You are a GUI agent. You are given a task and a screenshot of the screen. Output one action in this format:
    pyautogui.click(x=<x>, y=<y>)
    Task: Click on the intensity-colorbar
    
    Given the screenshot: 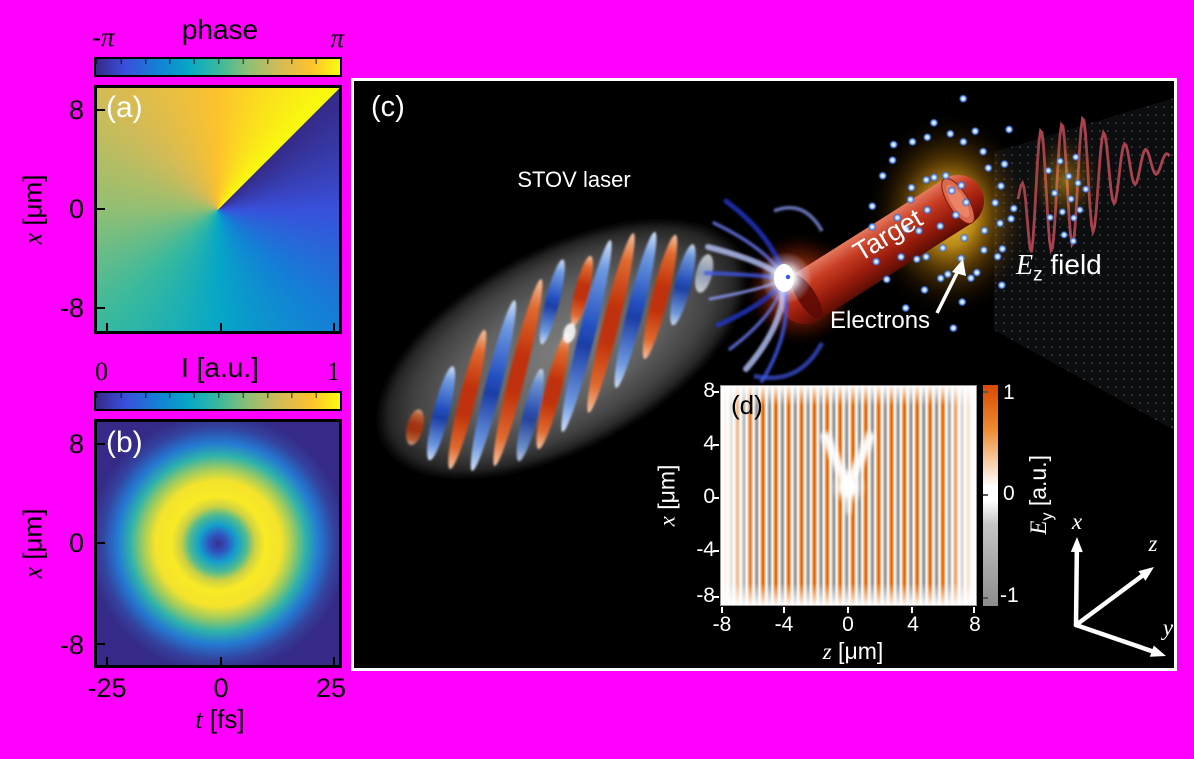 What is the action you would take?
    pyautogui.click(x=218, y=401)
    